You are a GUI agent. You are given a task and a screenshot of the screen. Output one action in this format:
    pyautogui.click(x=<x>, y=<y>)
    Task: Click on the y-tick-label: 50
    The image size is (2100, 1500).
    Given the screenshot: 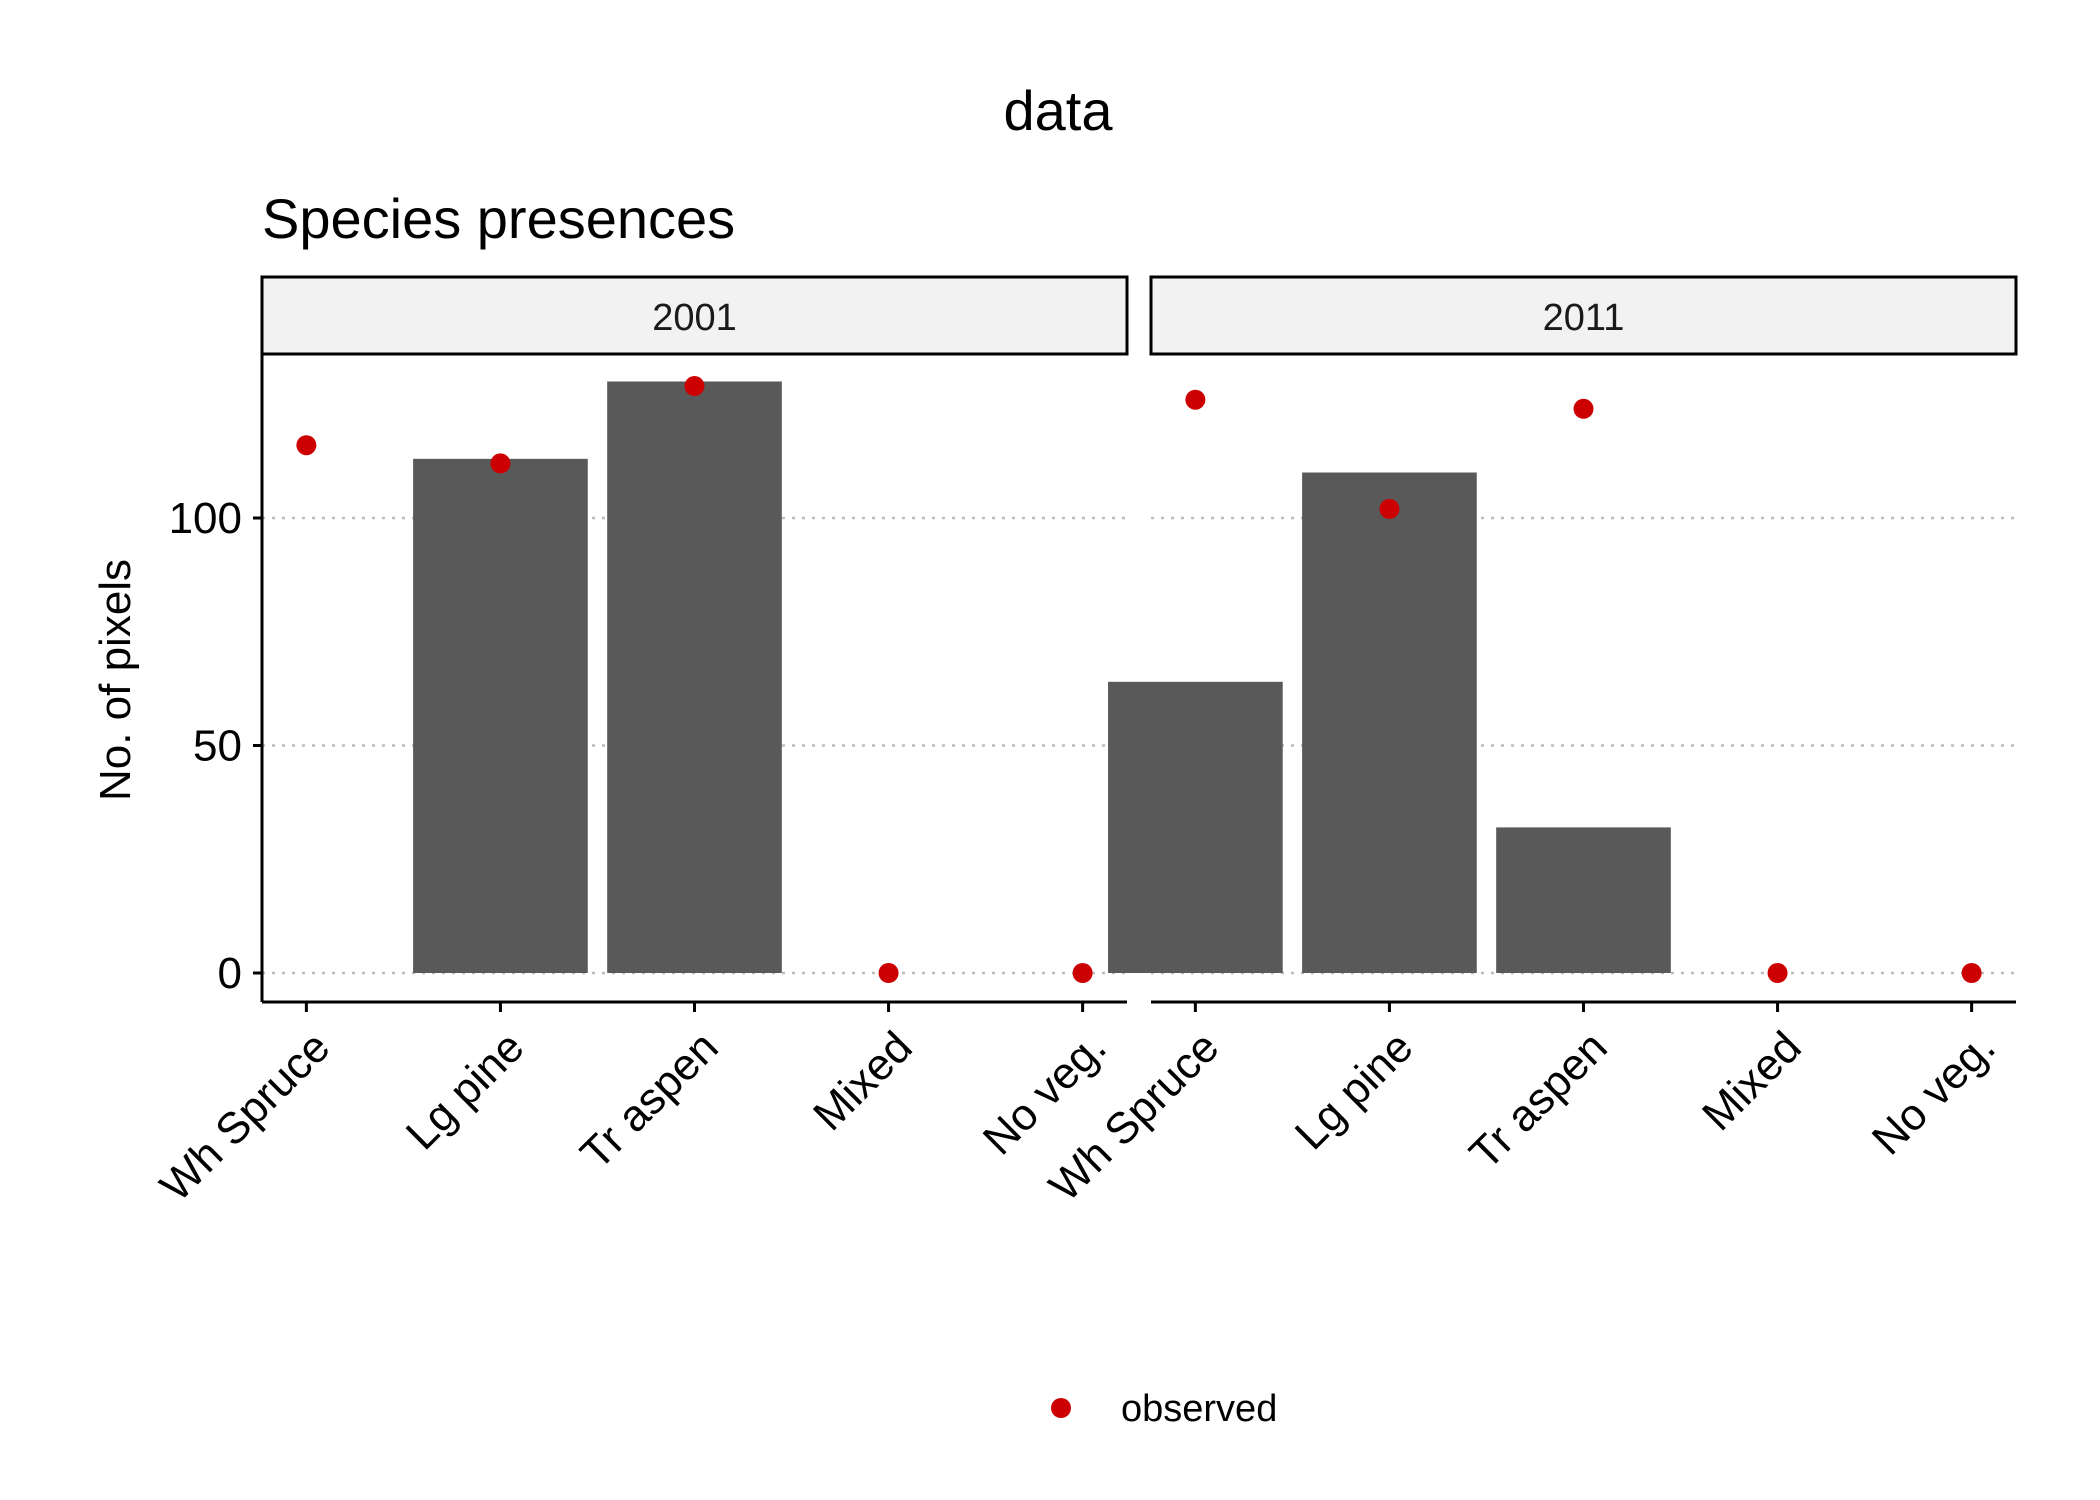 What is the action you would take?
    pyautogui.click(x=217, y=746)
    